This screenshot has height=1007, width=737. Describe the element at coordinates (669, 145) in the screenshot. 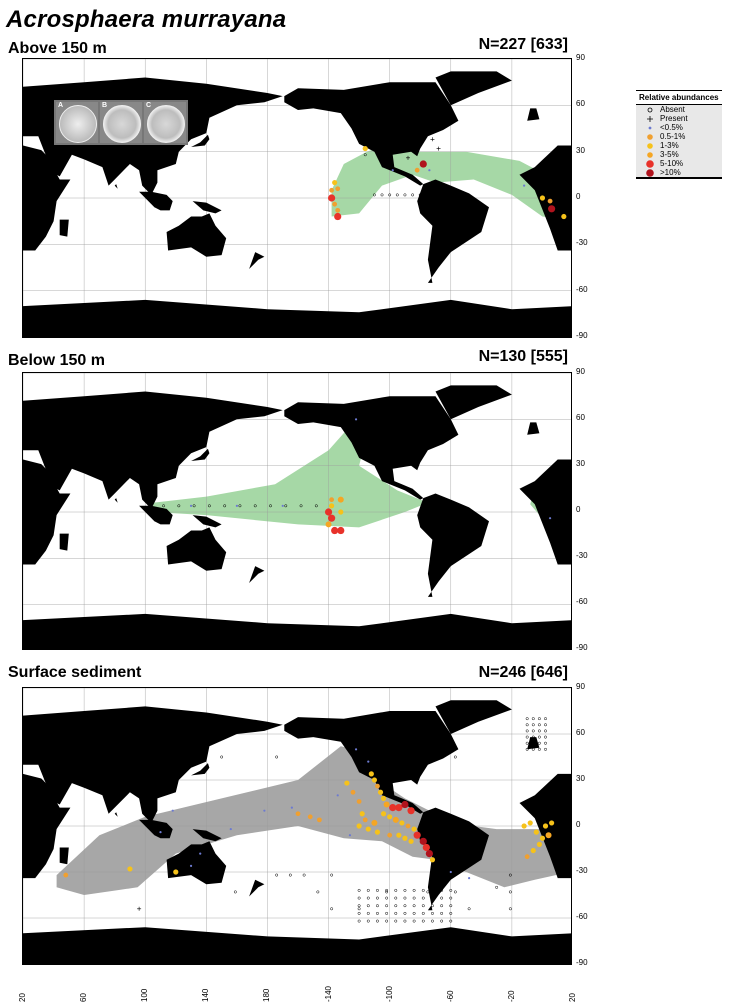

I see `legend-label: 1-3%` at that location.